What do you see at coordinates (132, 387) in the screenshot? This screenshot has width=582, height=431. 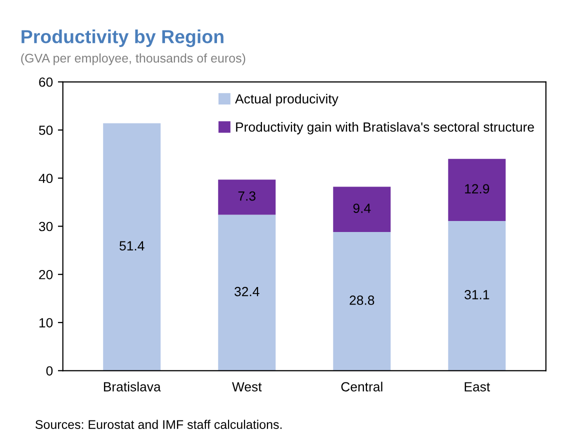 I see `x-tick-label: Bratislava` at bounding box center [132, 387].